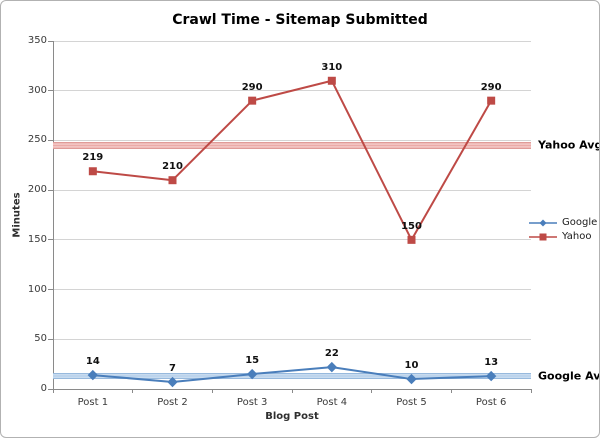  What do you see at coordinates (292, 145) in the screenshot?
I see `yahoo-avg-line` at bounding box center [292, 145].